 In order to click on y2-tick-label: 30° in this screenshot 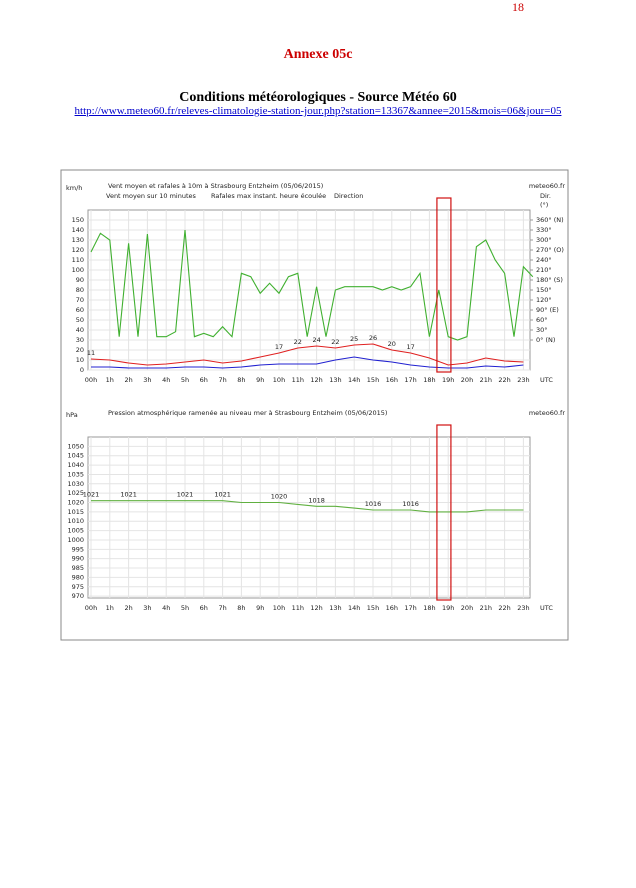, I will do `click(542, 330)`.